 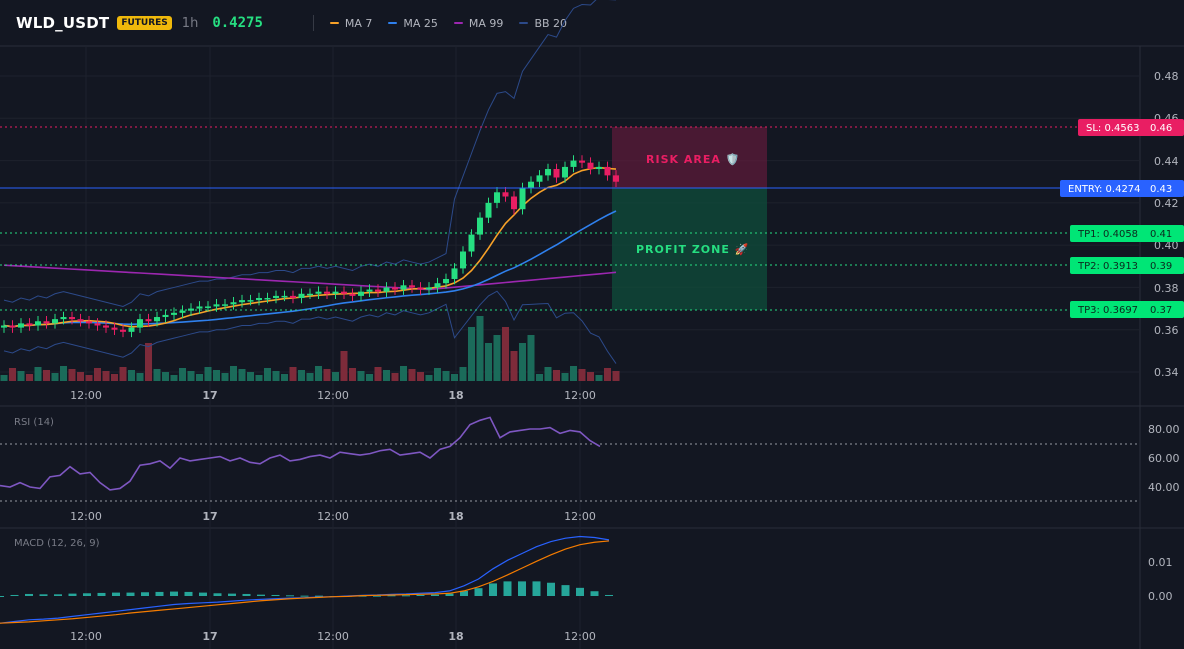 I want to click on time-axis-main: 12:00 17 12:00 18 12:00, so click(x=333, y=395).